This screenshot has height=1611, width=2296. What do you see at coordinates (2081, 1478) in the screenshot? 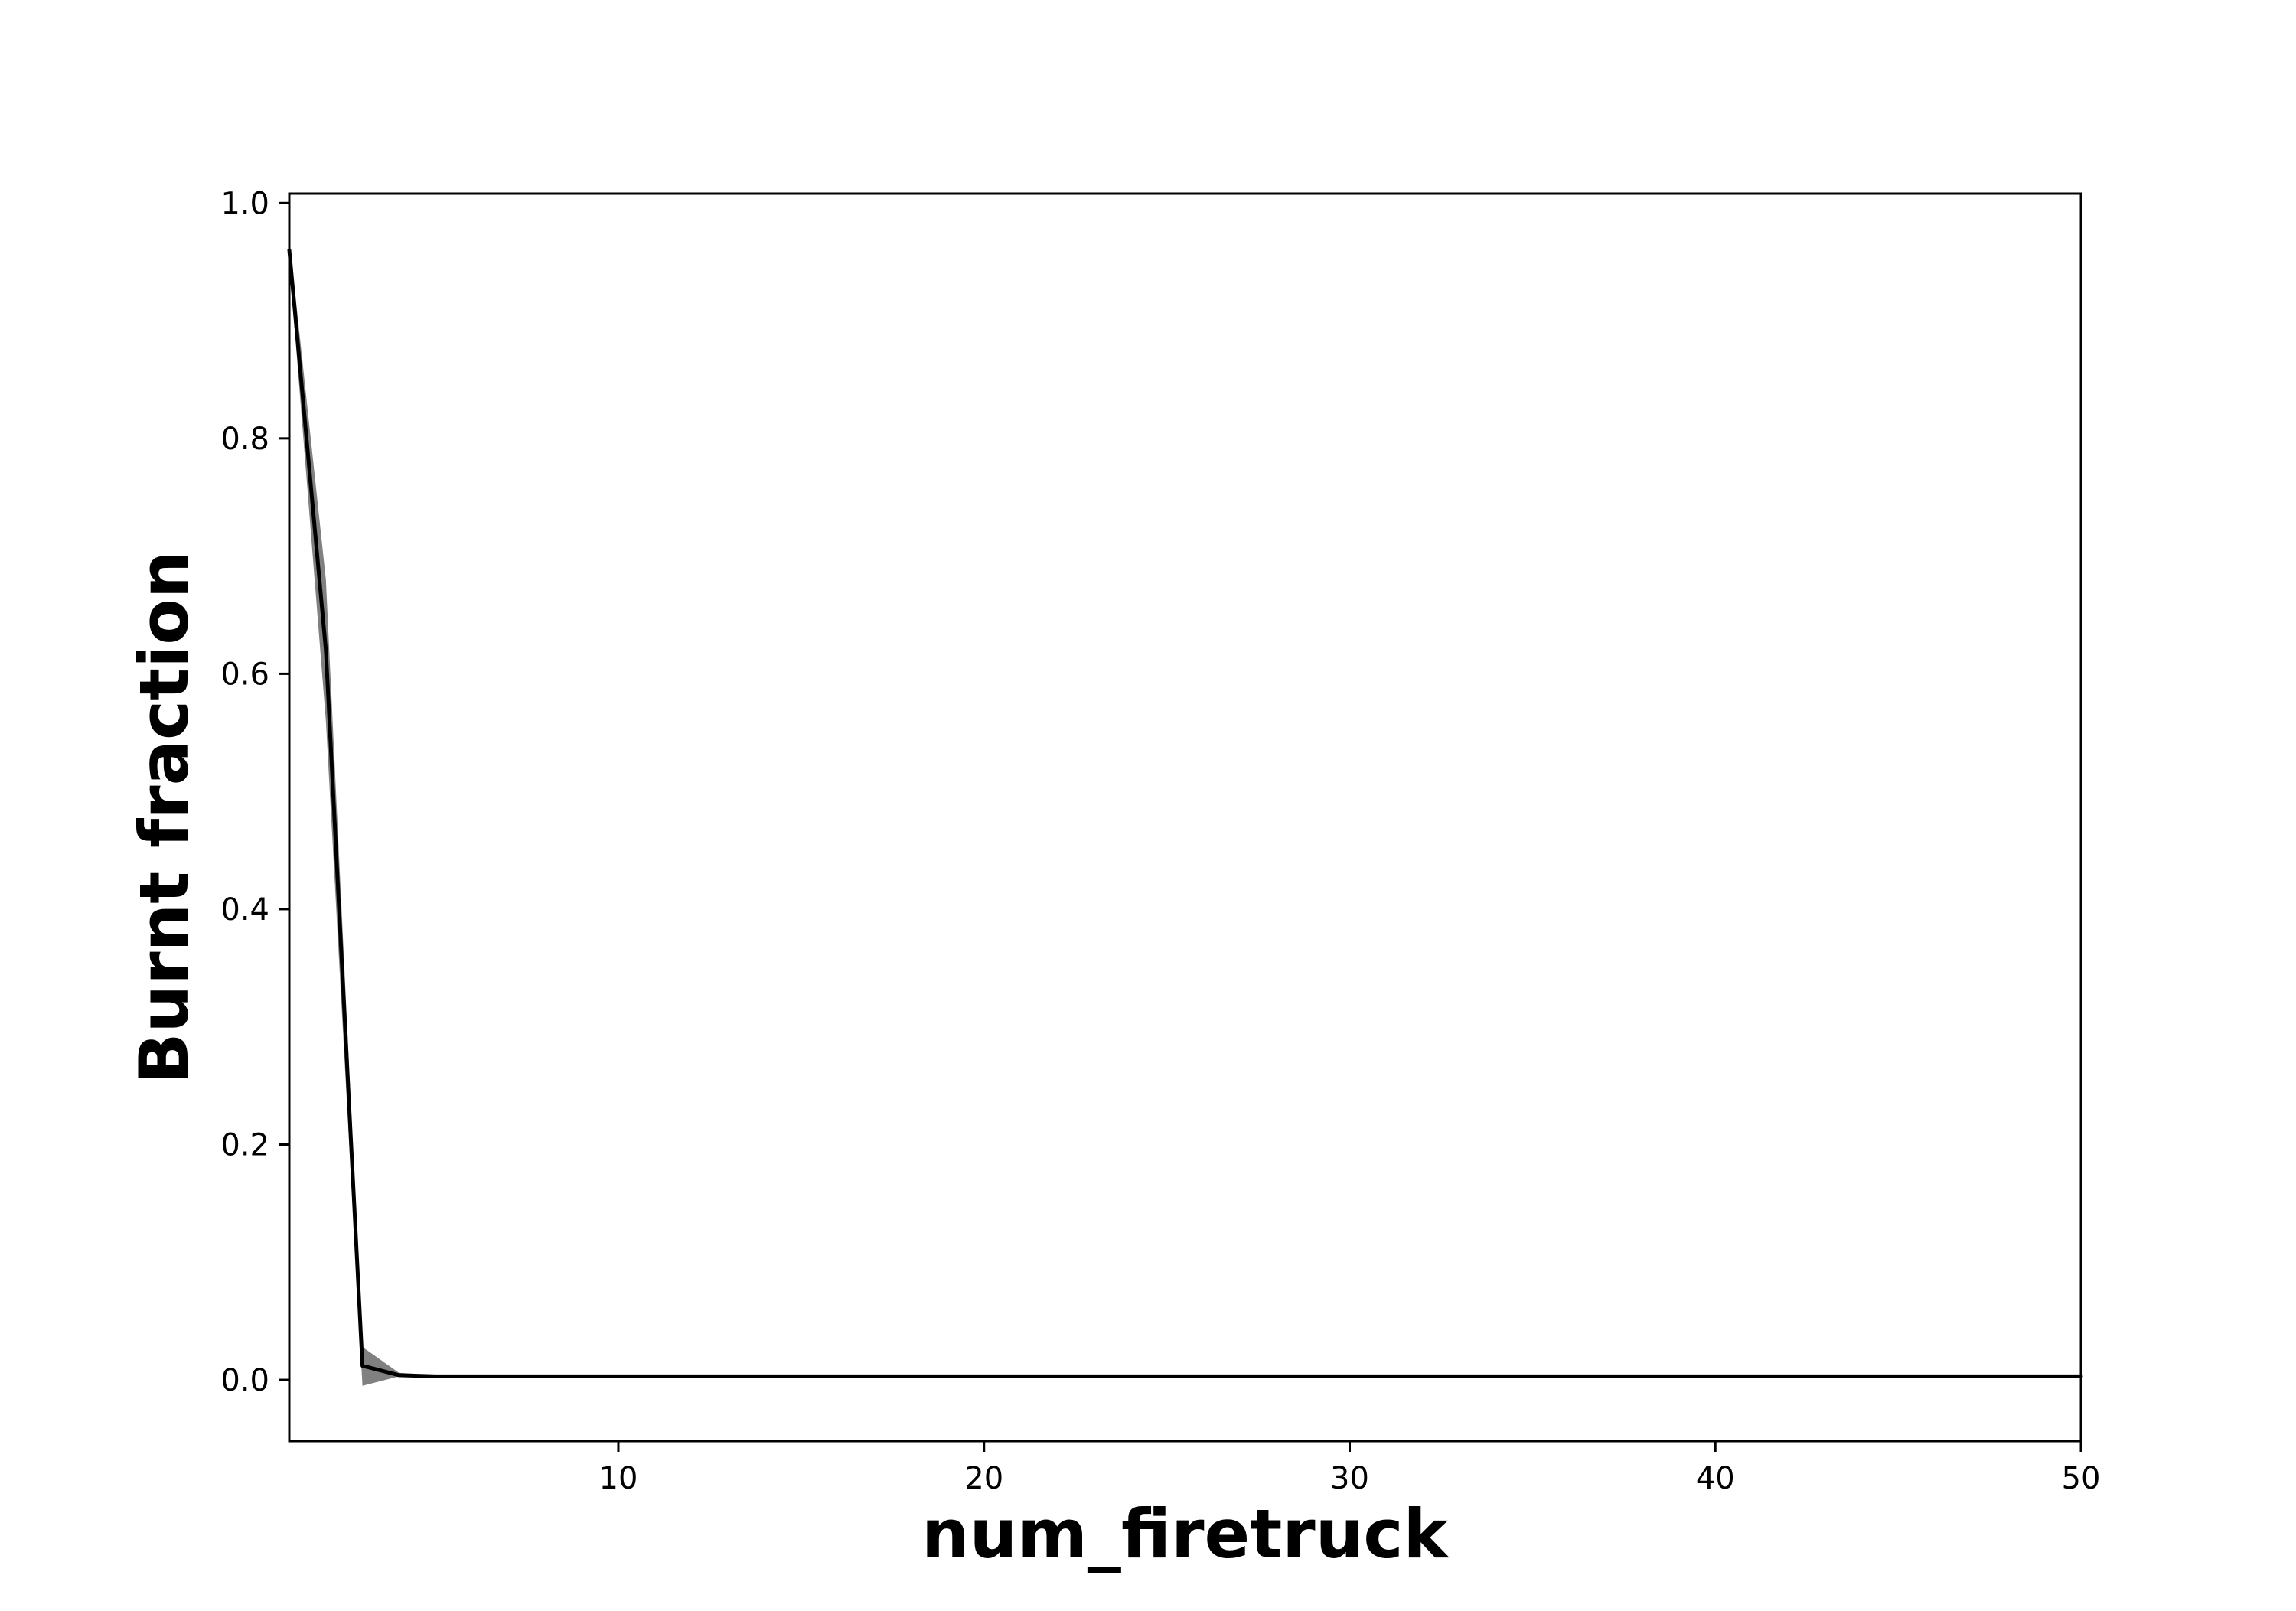
I see `x-tick-label: 50` at bounding box center [2081, 1478].